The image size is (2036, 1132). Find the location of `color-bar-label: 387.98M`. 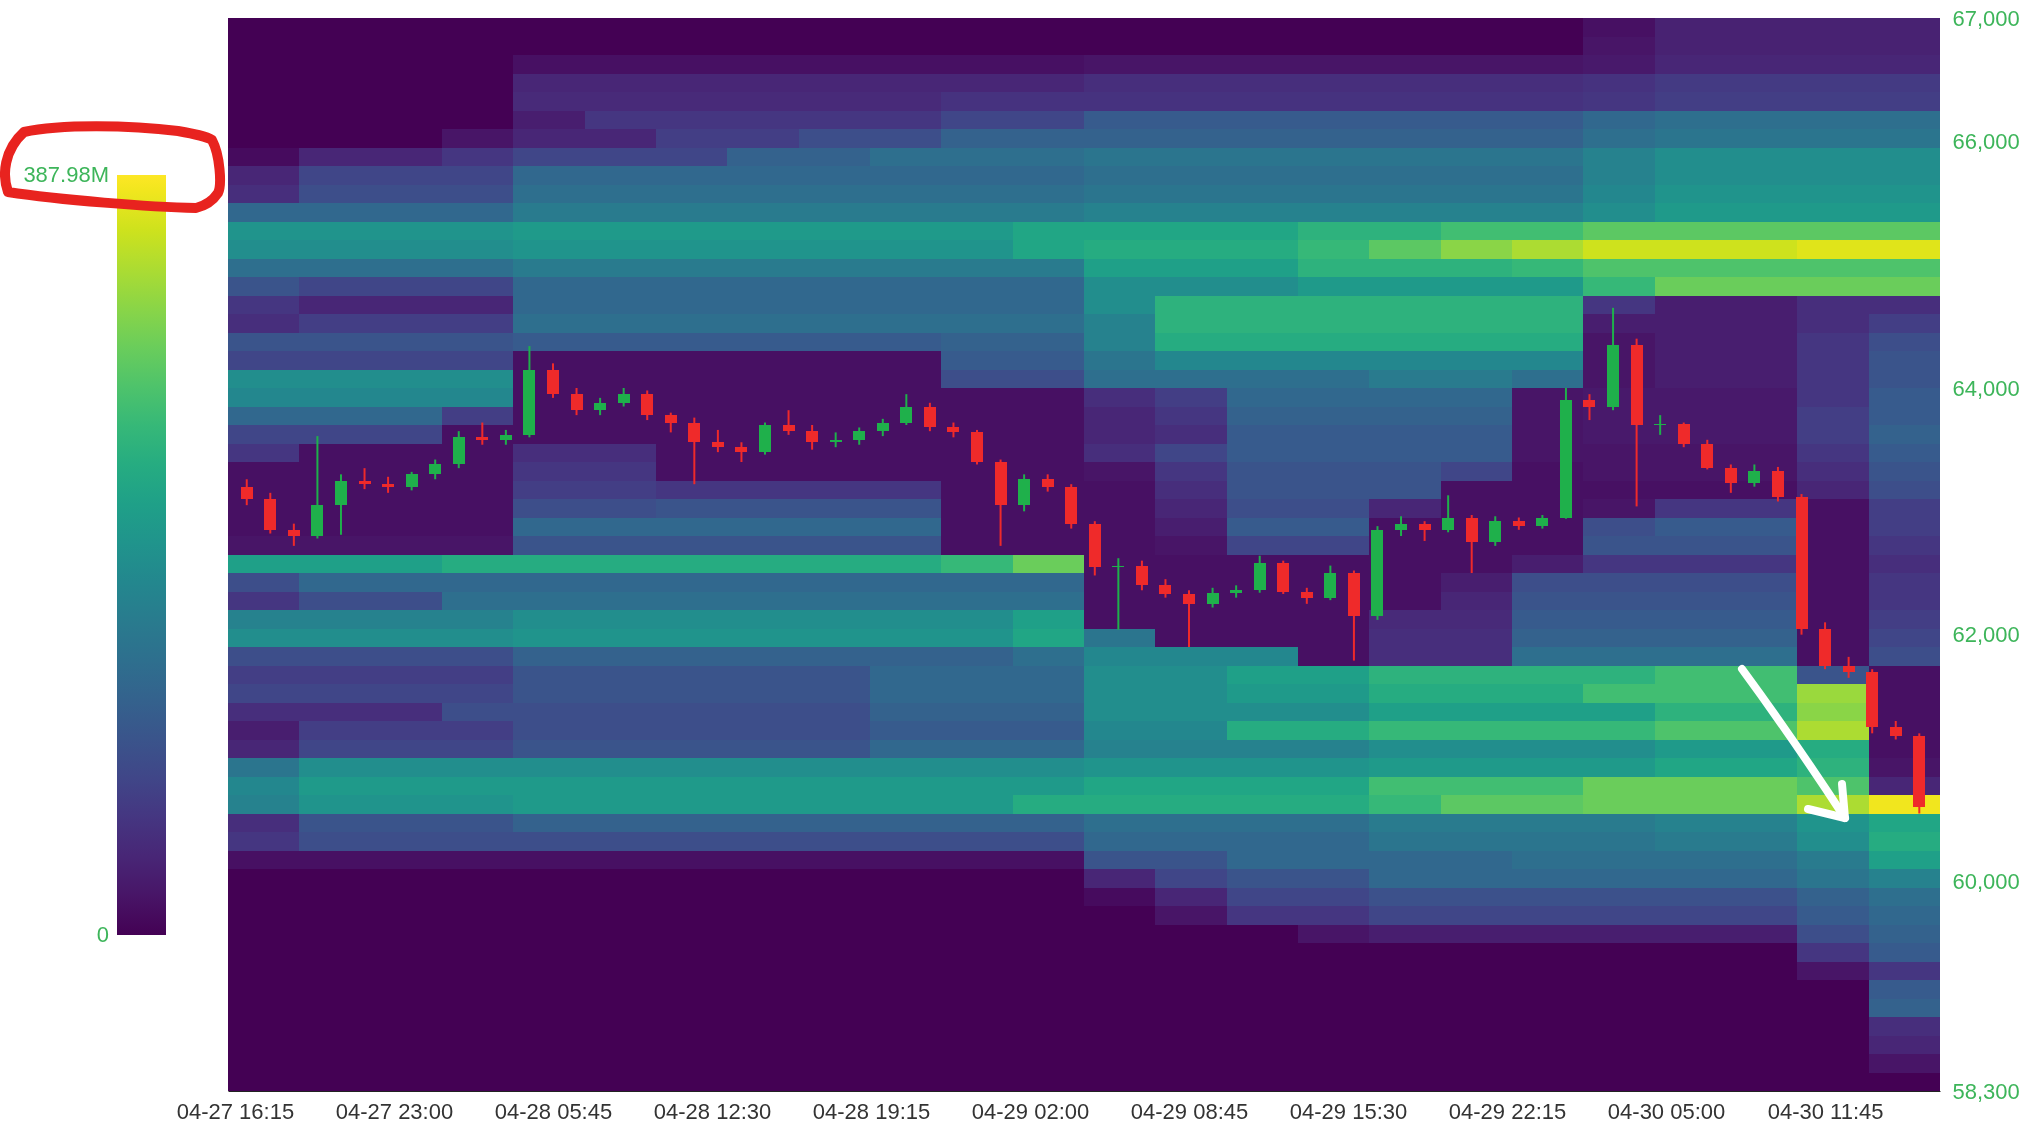

color-bar-label: 387.98M is located at coordinates (66, 174).